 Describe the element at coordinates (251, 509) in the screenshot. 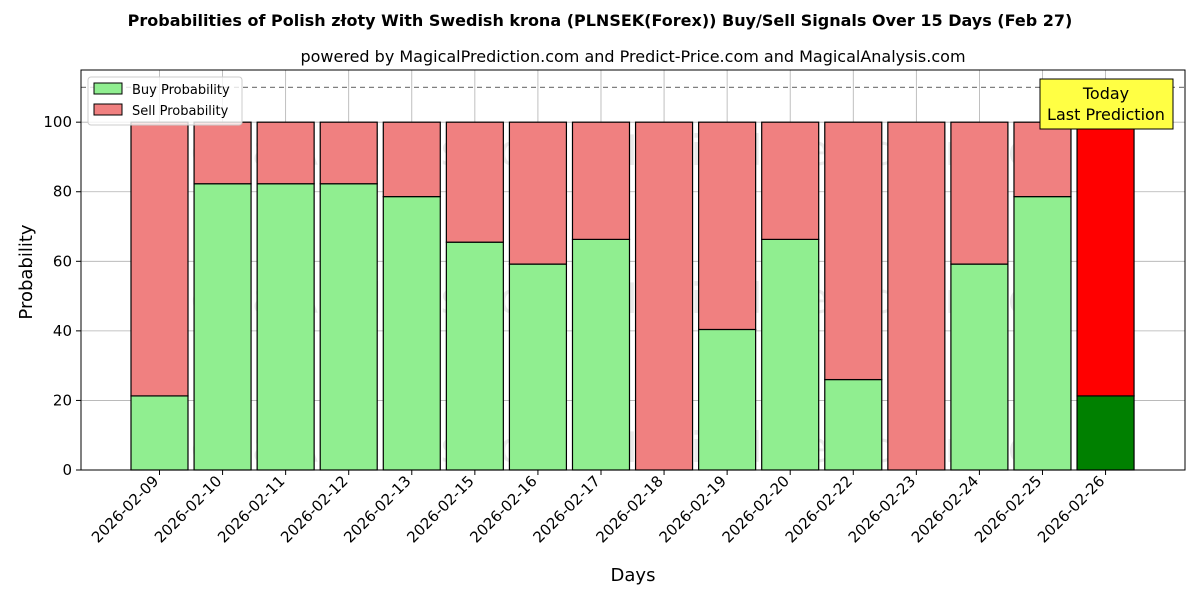

I see `x-tick-label: 2026-02-11` at that location.